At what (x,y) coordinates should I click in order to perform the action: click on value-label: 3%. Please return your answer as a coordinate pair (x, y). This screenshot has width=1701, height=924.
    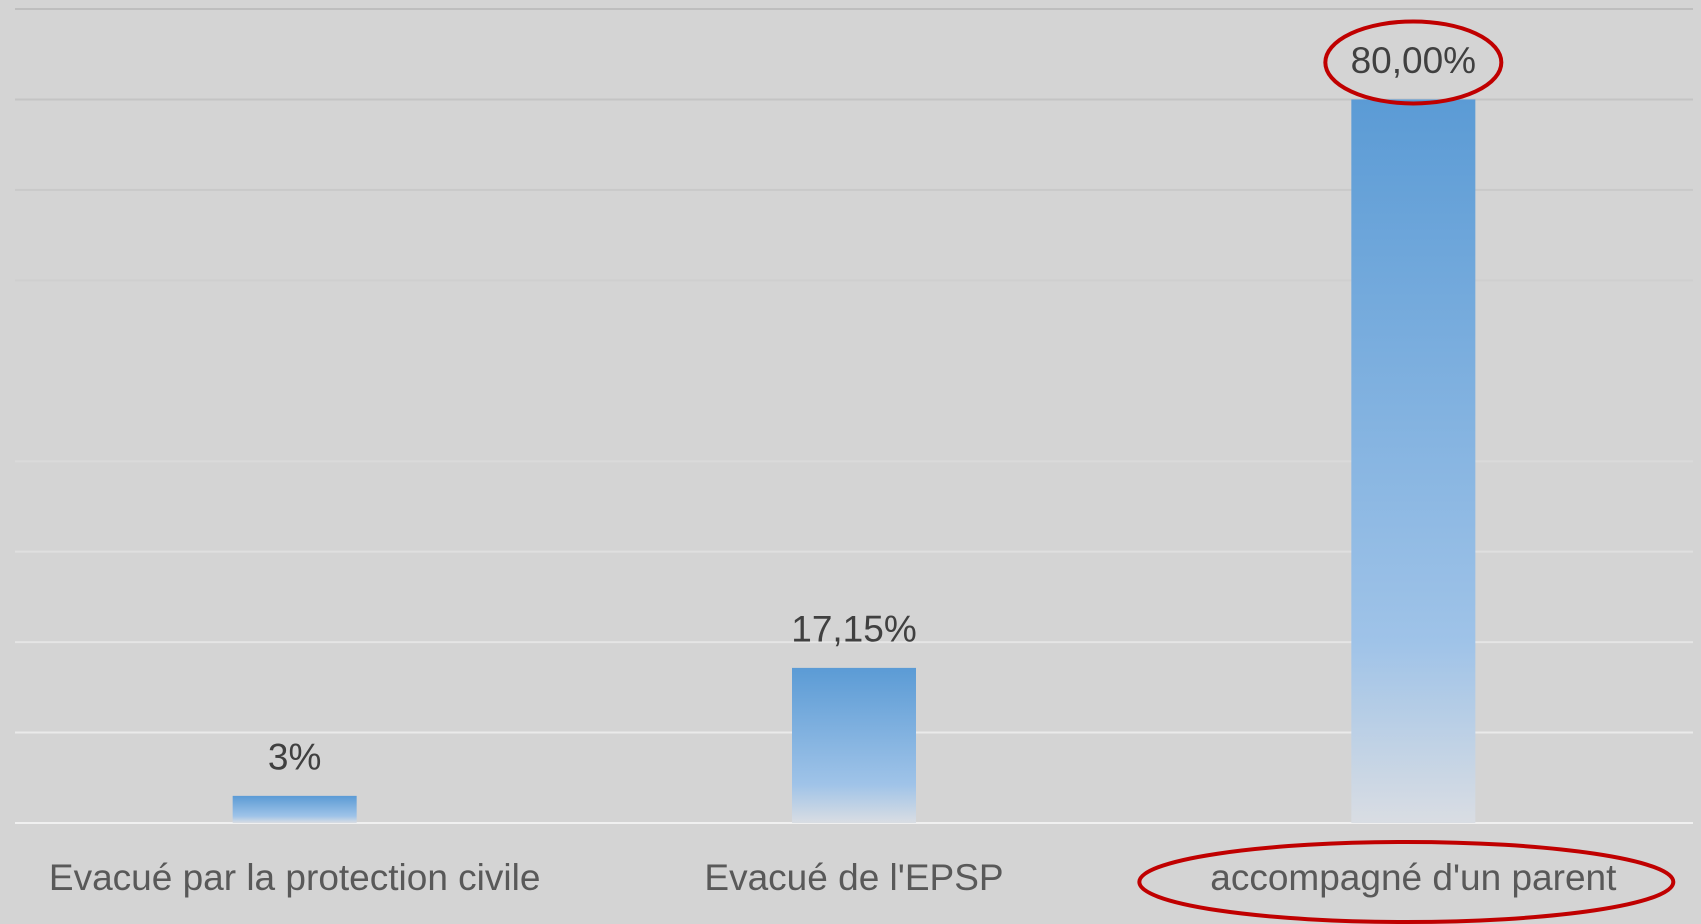
    Looking at the image, I should click on (294, 757).